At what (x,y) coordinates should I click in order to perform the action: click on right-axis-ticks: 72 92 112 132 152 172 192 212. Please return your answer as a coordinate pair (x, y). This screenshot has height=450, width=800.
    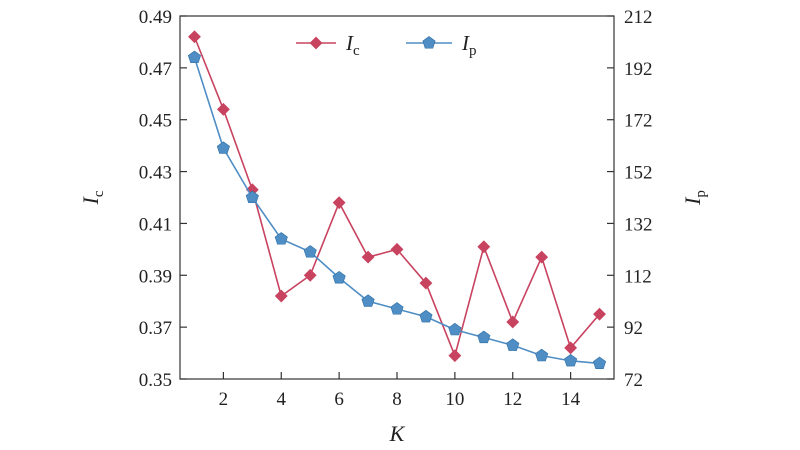
    Looking at the image, I should click on (630, 199).